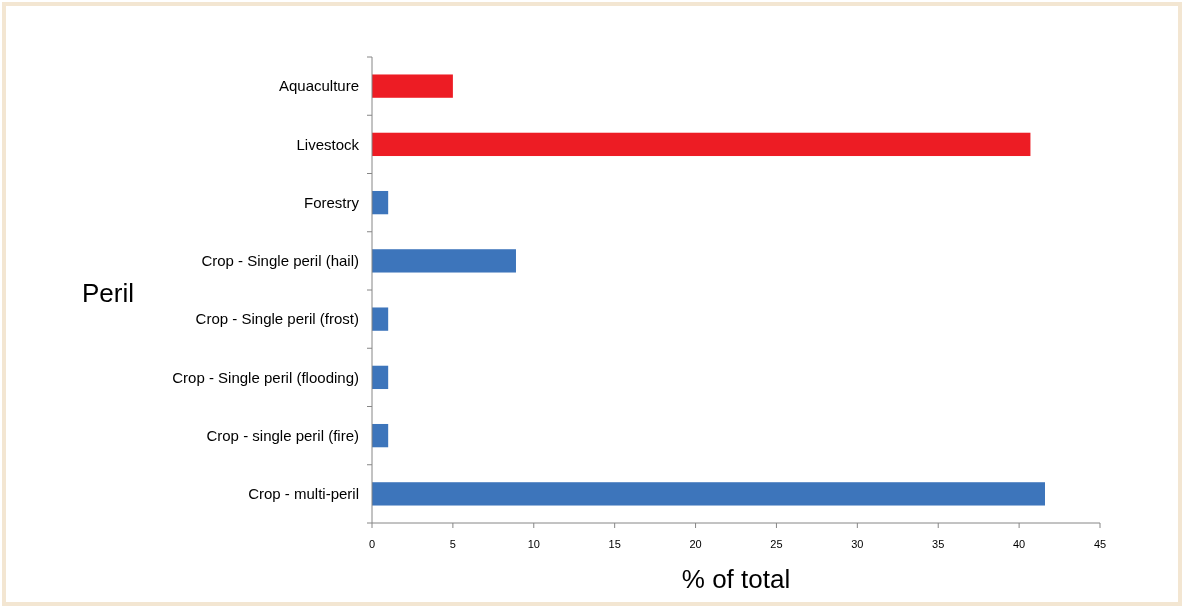 The width and height of the screenshot is (1184, 608). I want to click on x-tick-label: 40, so click(1019, 544).